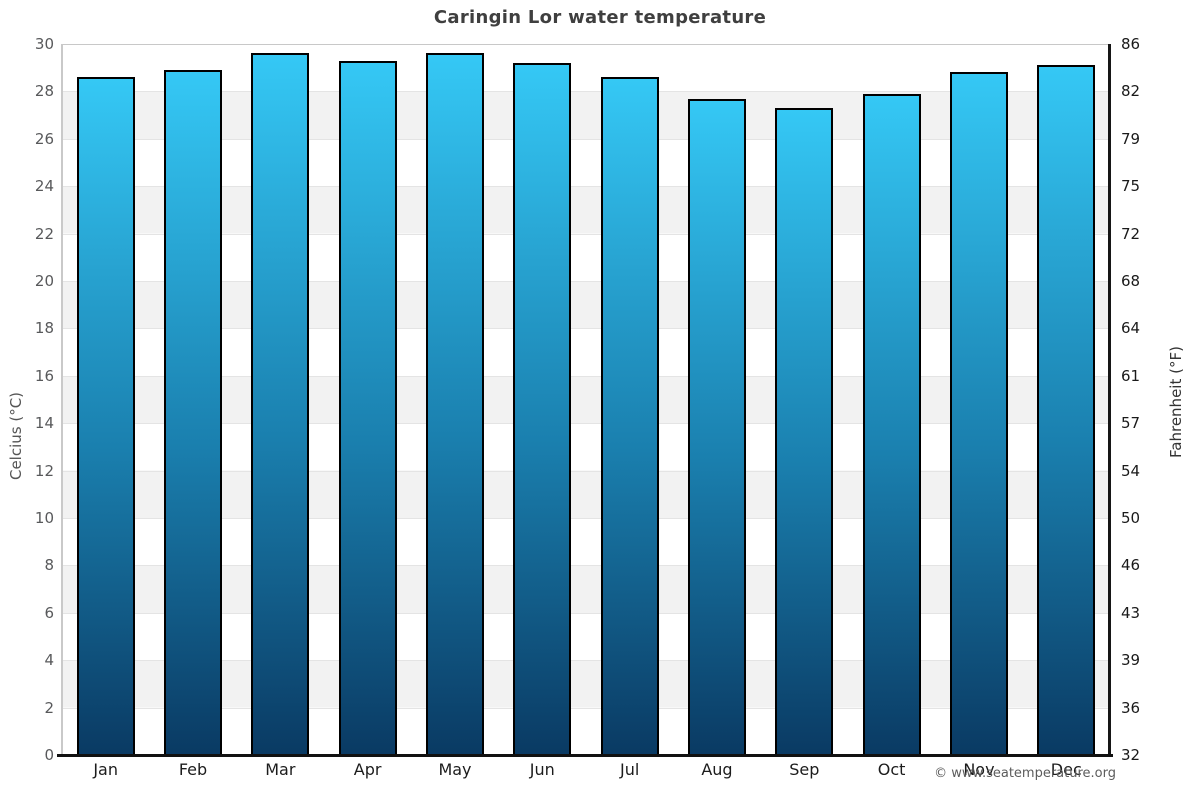 This screenshot has width=1200, height=800. What do you see at coordinates (1131, 423) in the screenshot?
I see `fahrenheit-tick-57: 57` at bounding box center [1131, 423].